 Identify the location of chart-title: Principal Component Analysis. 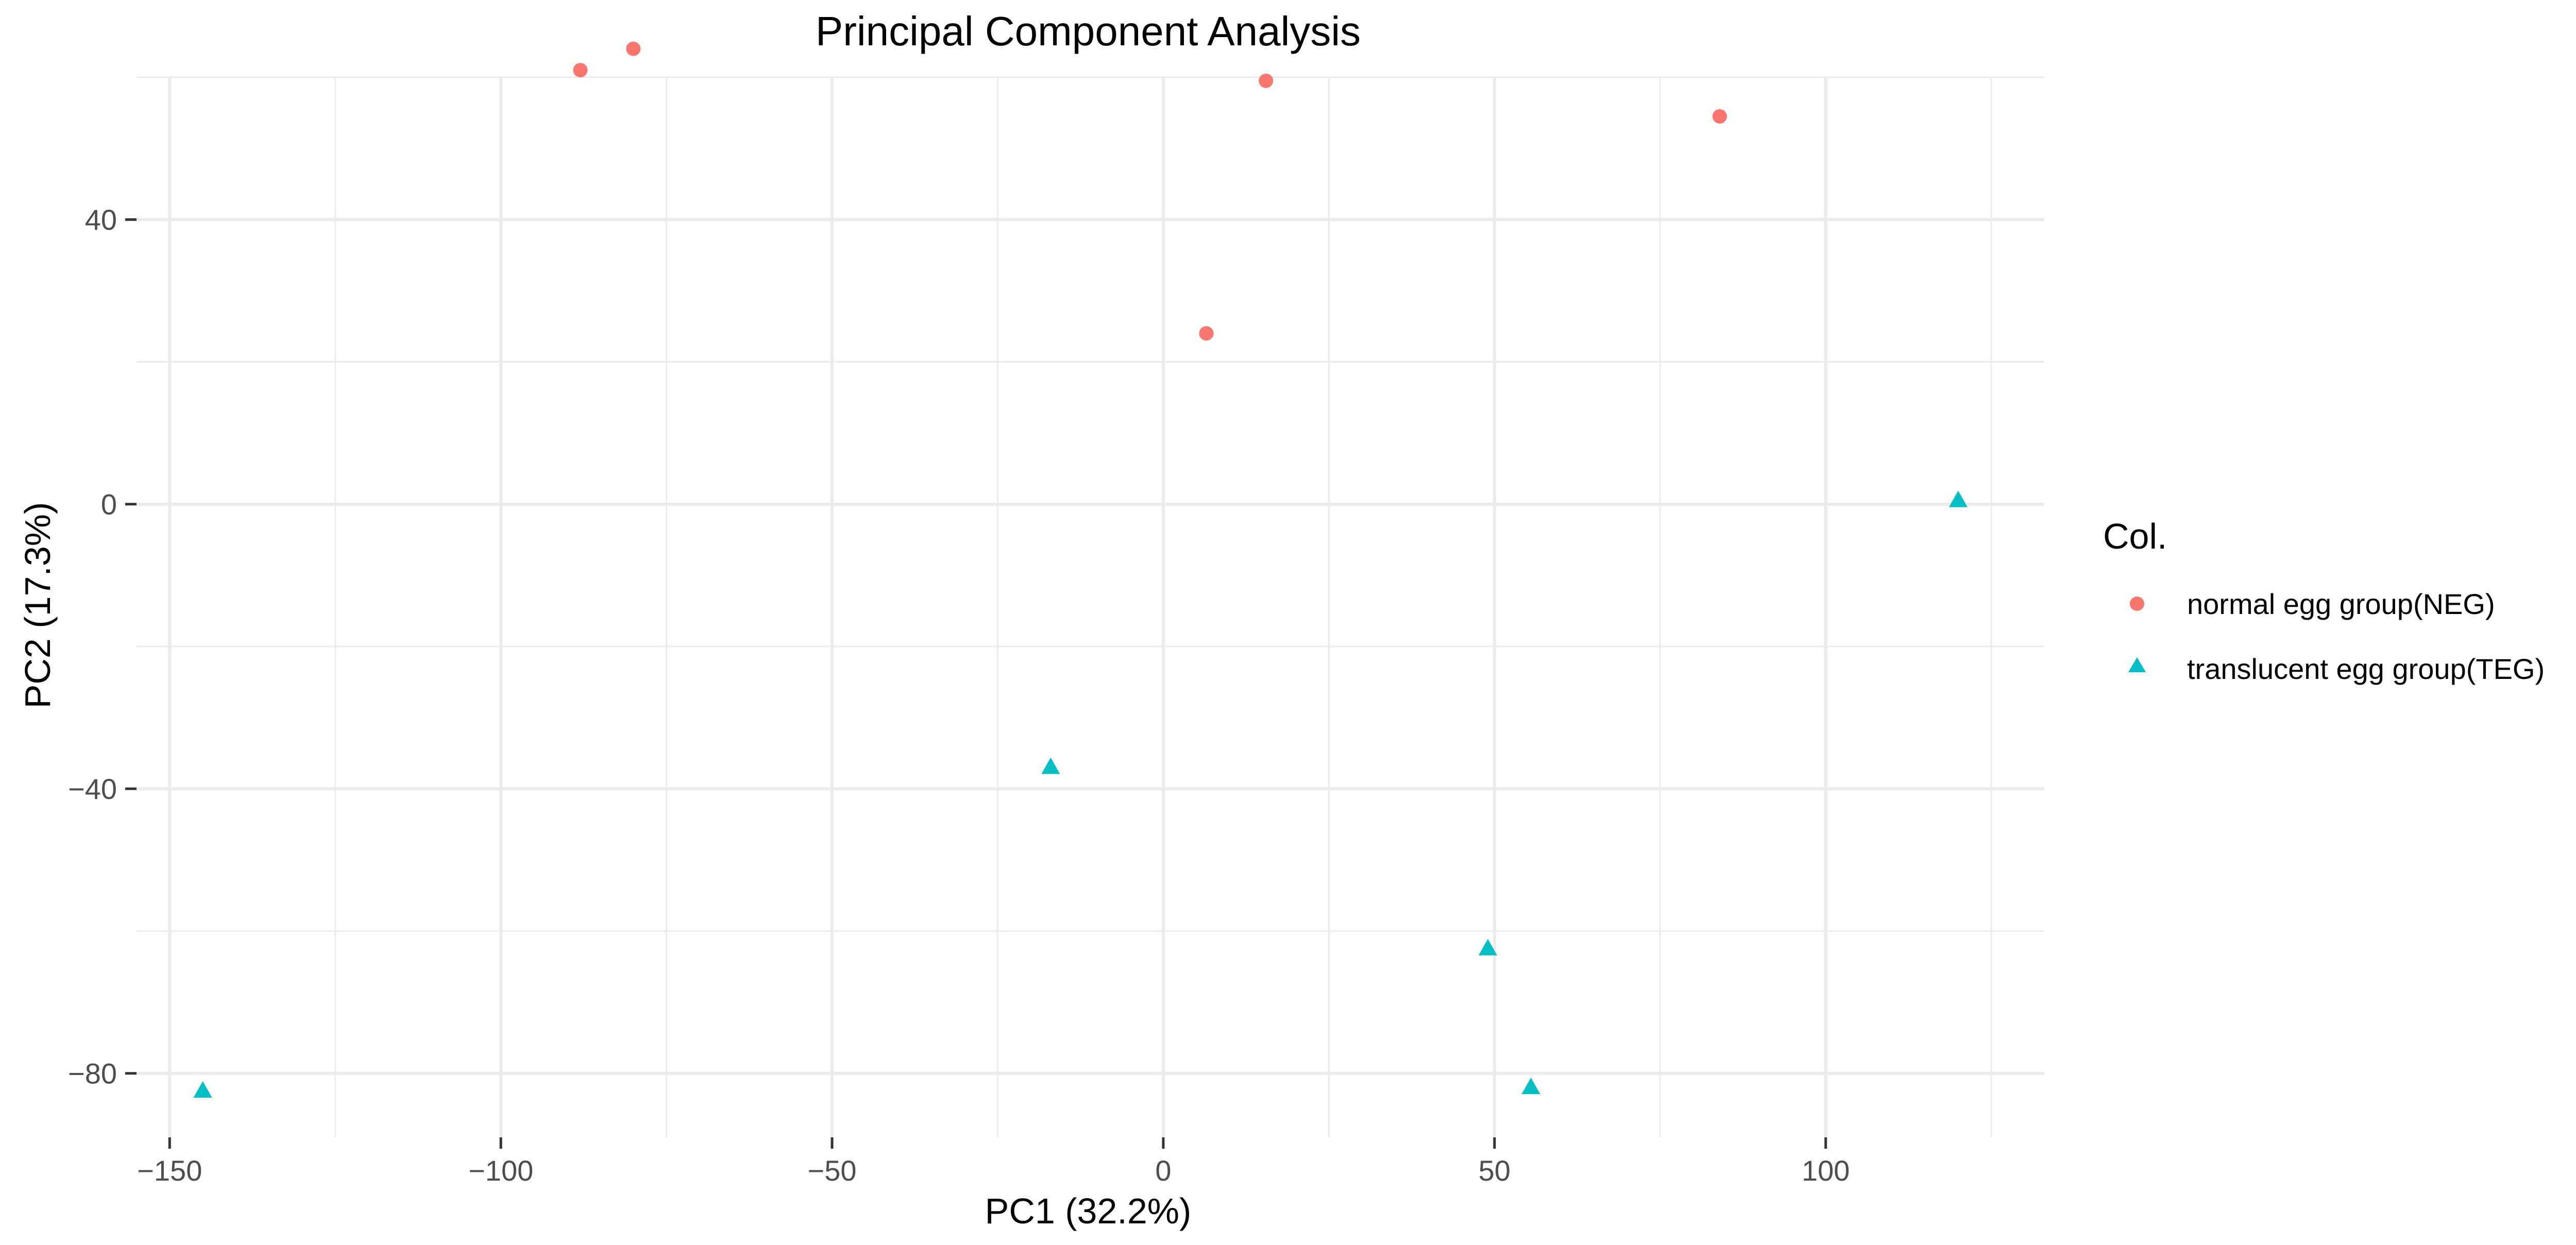
(1088, 31).